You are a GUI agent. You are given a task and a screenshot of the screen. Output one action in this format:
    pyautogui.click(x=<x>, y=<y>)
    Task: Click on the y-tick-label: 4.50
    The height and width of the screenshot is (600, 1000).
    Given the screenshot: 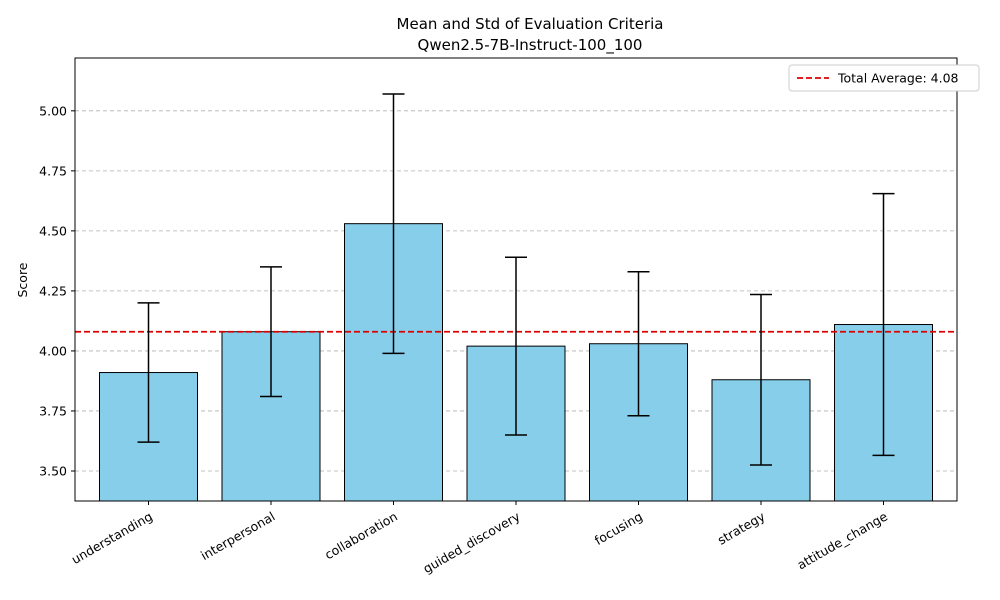 What is the action you would take?
    pyautogui.click(x=53, y=230)
    